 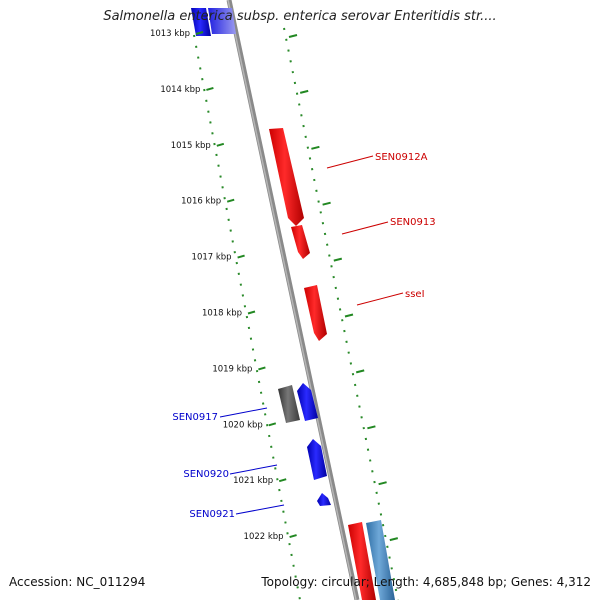 I want to click on label-sen0913: SEN0913, so click(x=413, y=222).